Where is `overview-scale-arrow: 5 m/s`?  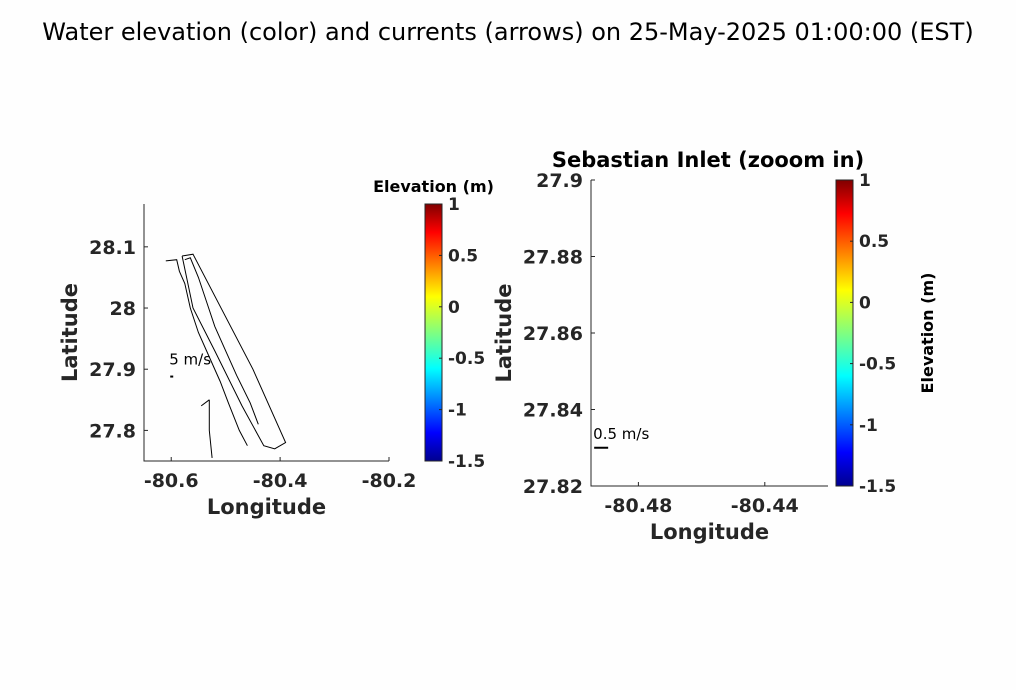 overview-scale-arrow: 5 m/s is located at coordinates (190, 364).